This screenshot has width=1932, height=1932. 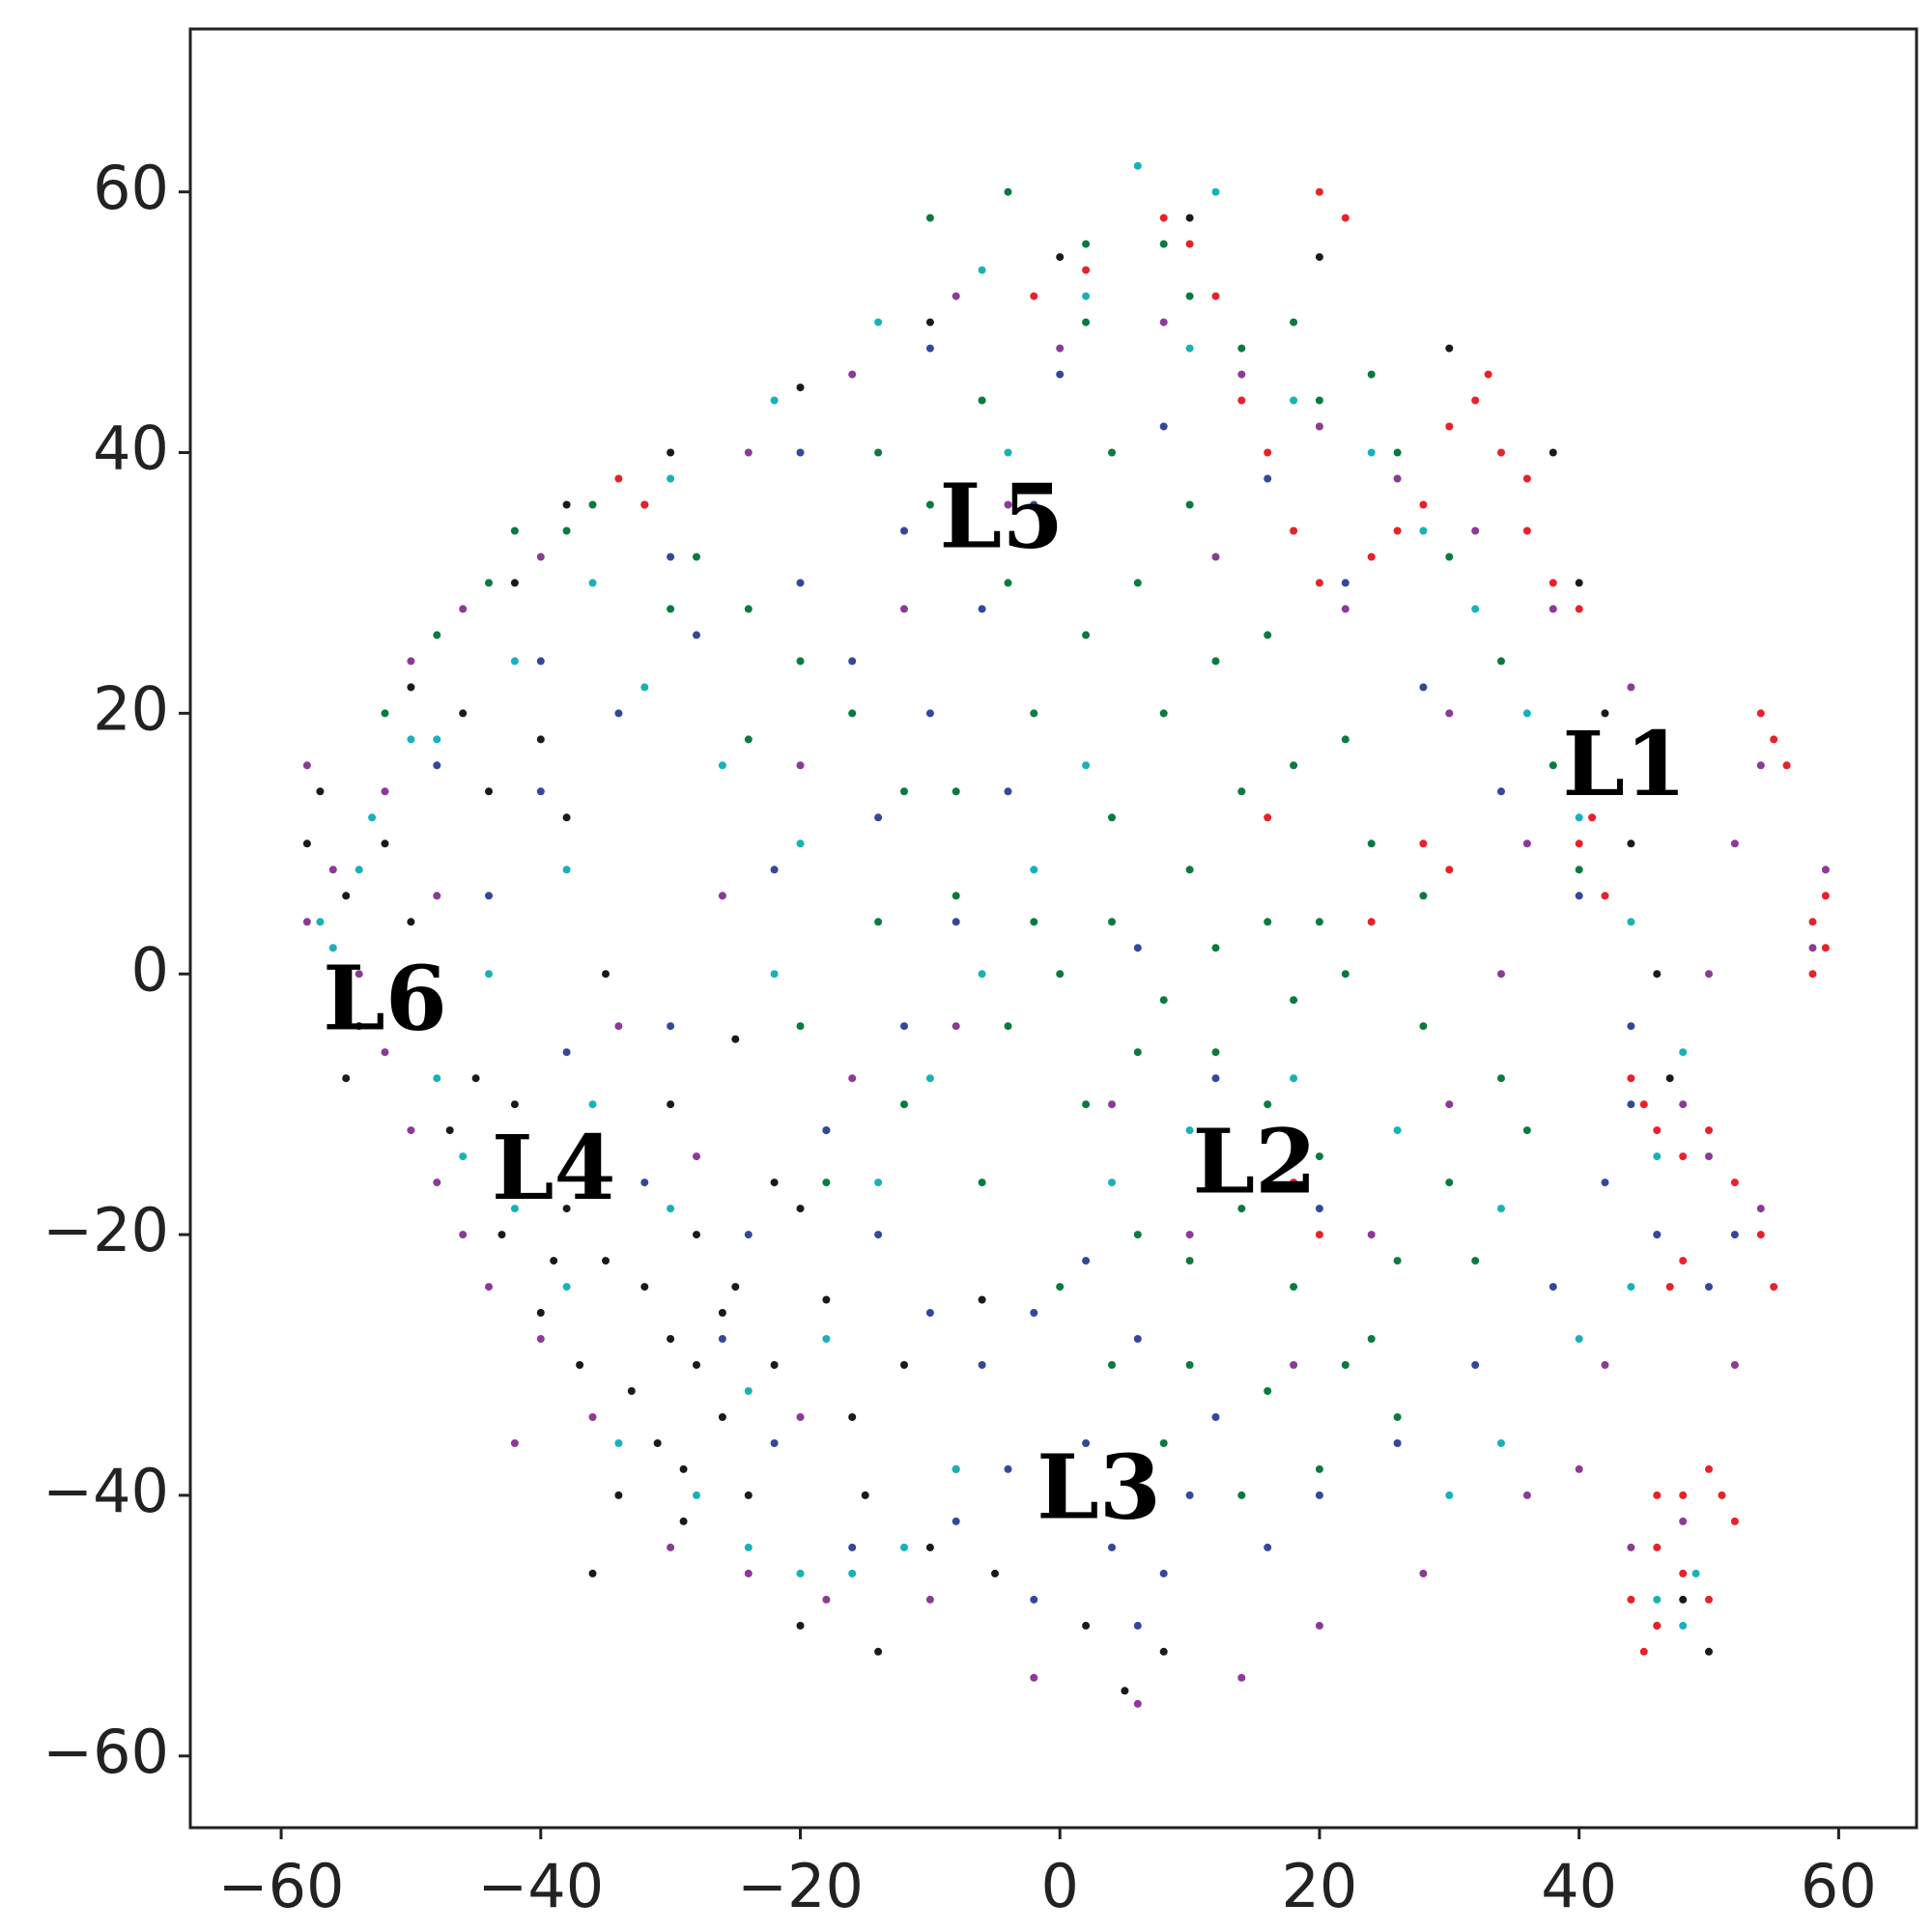 I want to click on y-tick-label: −20, so click(x=106, y=1230).